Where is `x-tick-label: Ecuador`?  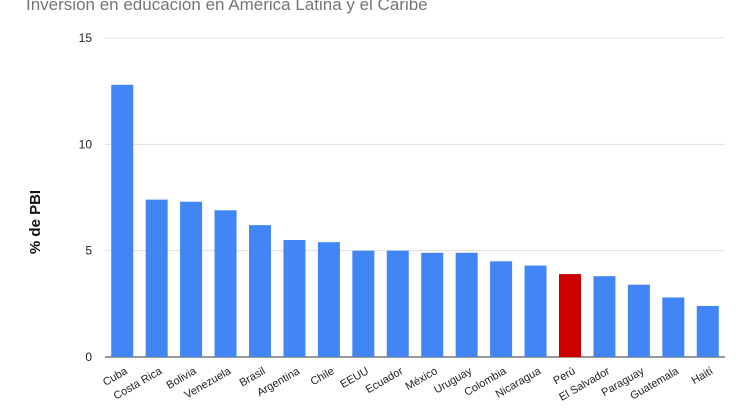 x-tick-label: Ecuador is located at coordinates (385, 380).